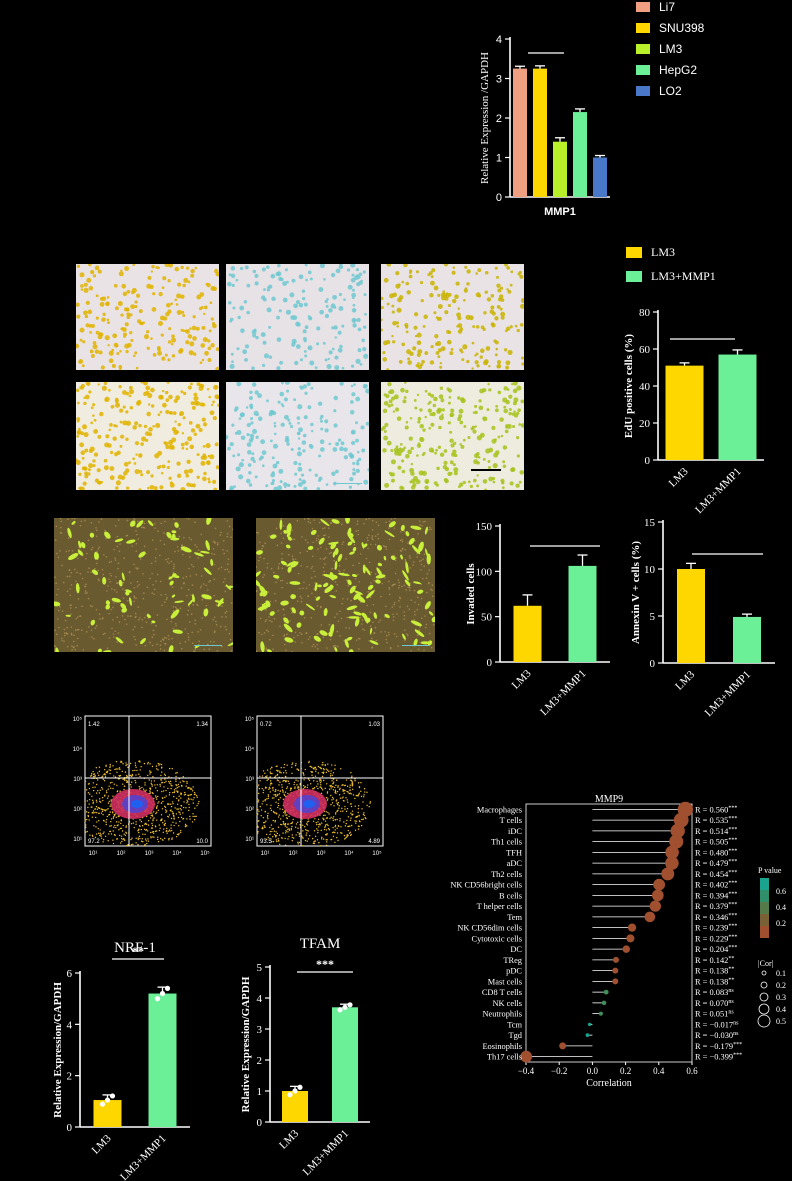 This screenshot has height=1181, width=792. I want to click on lollipop-dot, so click(563, 1046).